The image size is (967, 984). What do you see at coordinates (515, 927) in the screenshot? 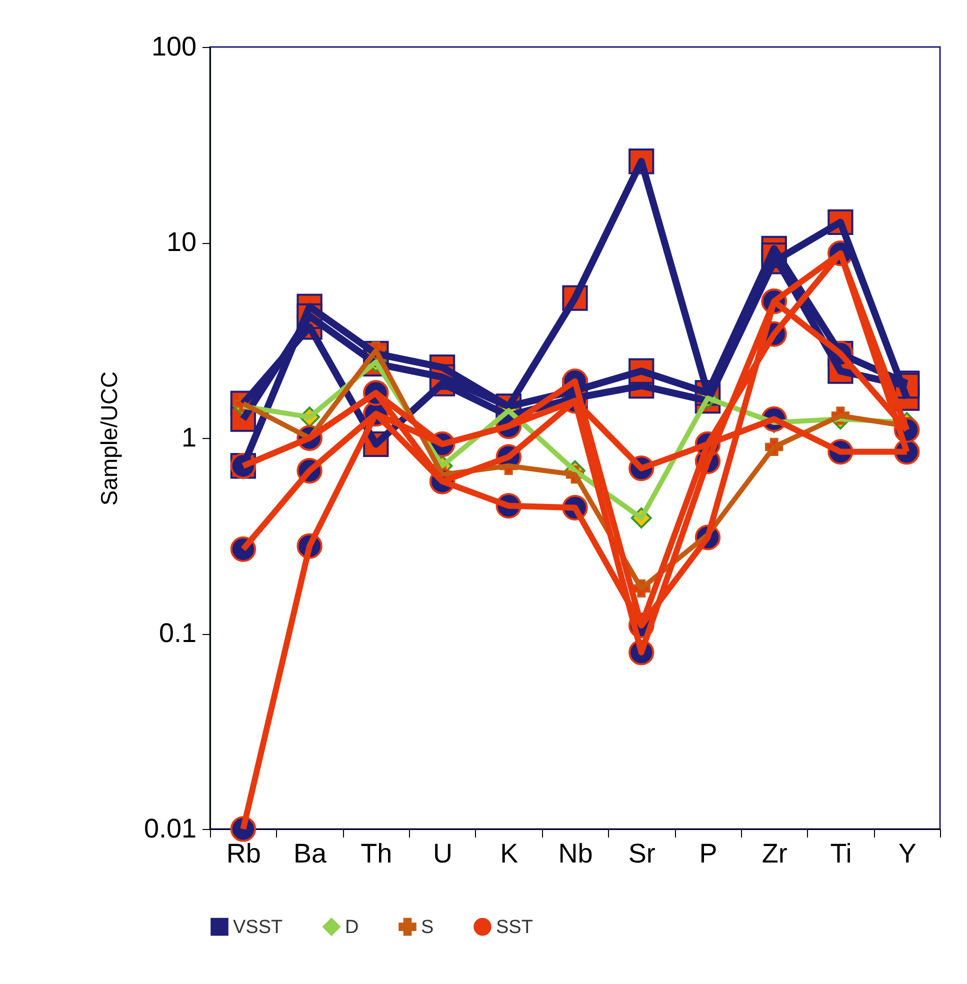
I see `legend-label: SST` at bounding box center [515, 927].